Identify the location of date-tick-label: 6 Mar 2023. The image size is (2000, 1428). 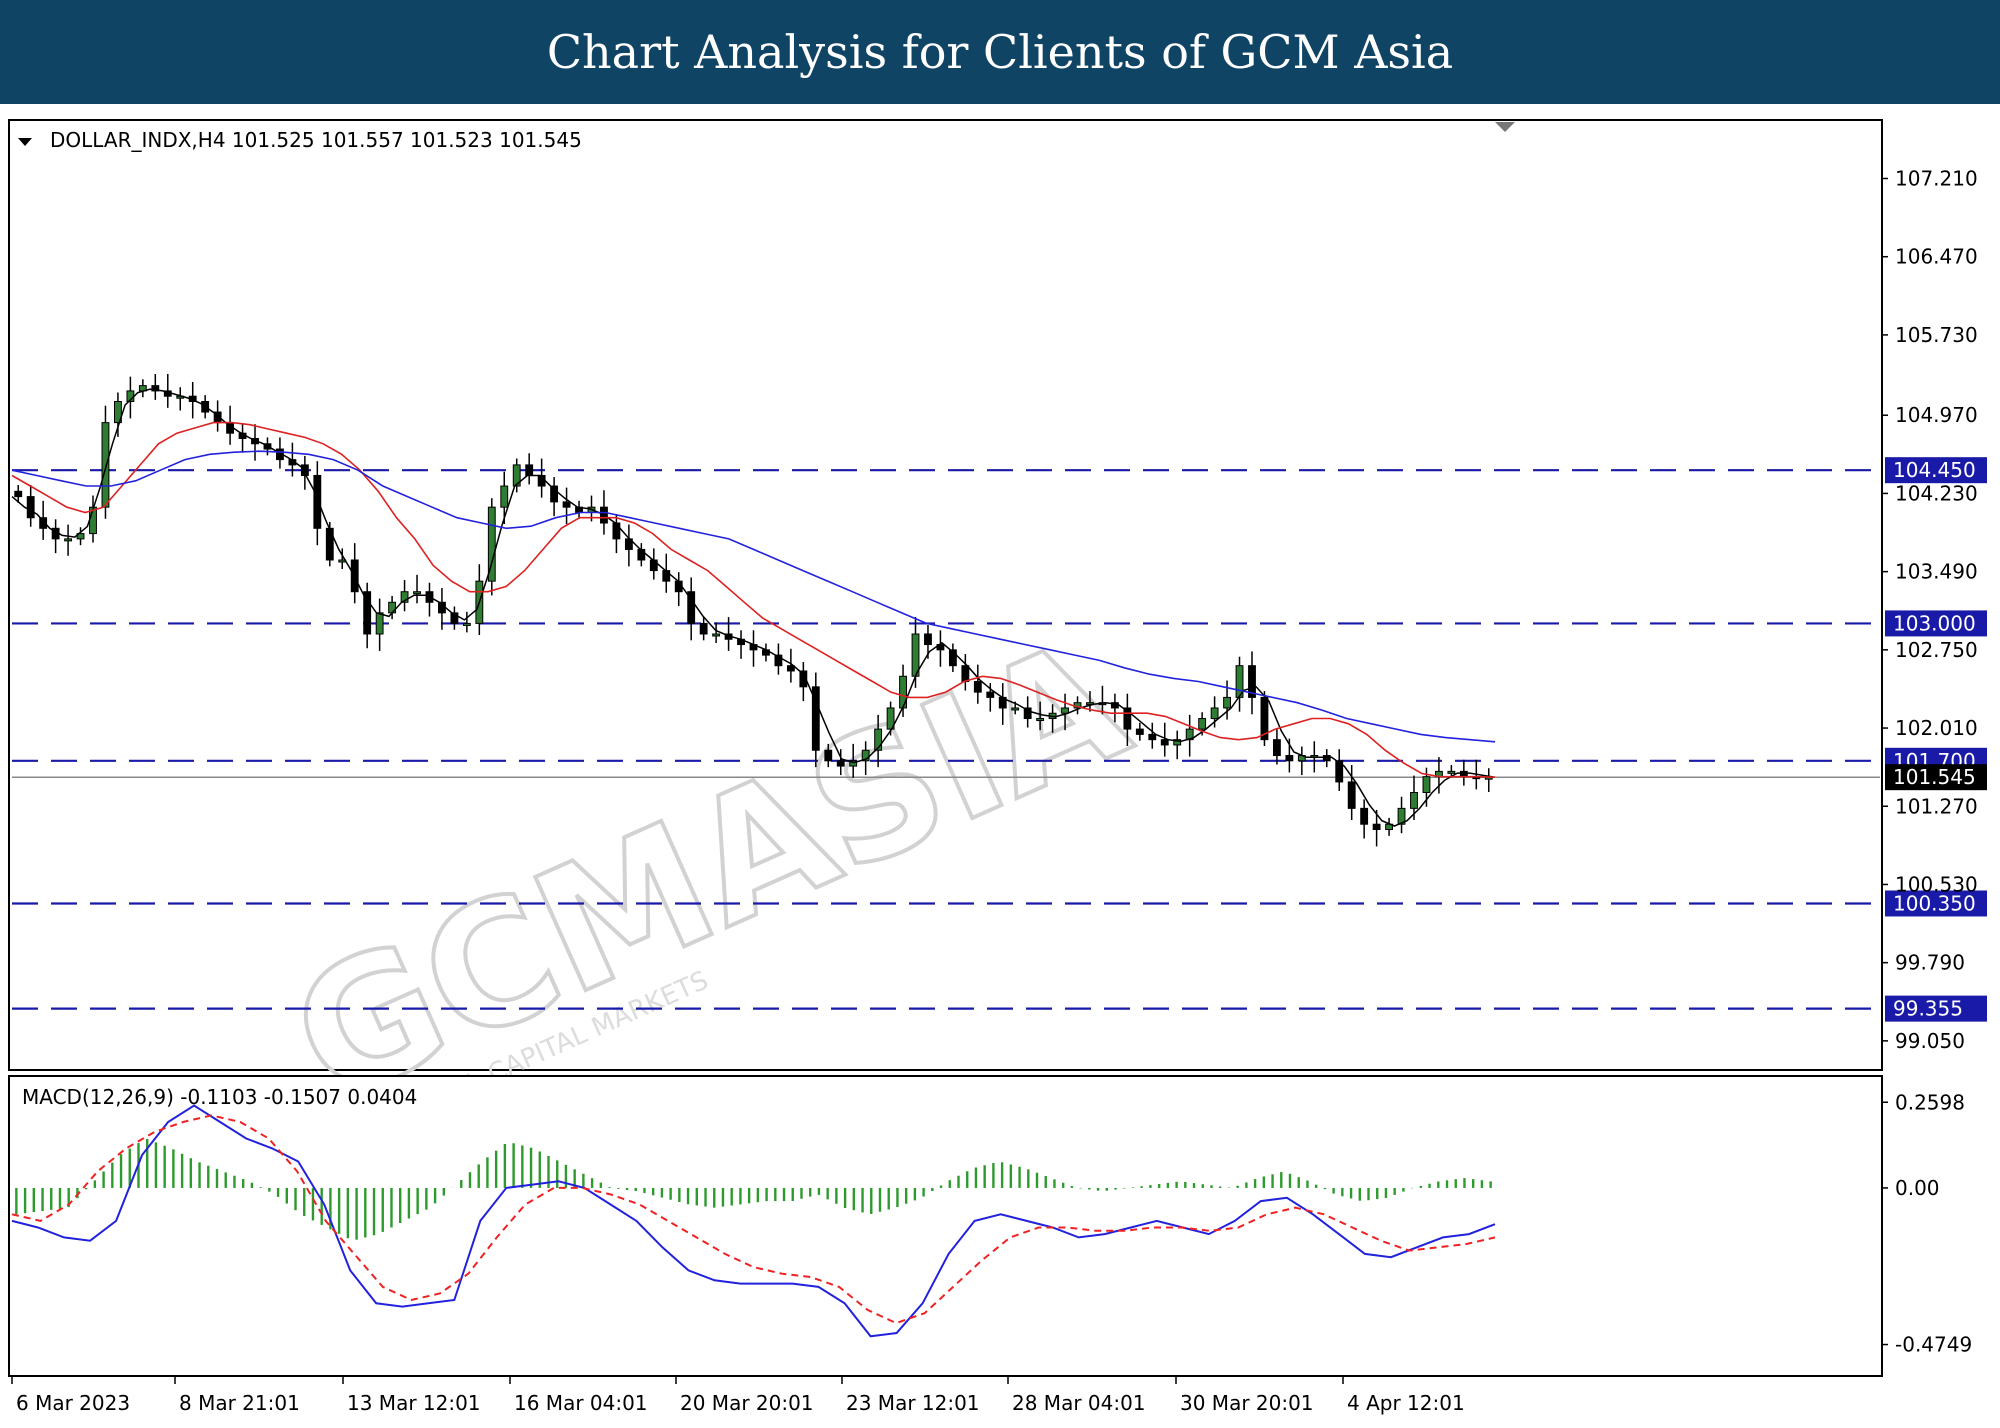
(73, 1403).